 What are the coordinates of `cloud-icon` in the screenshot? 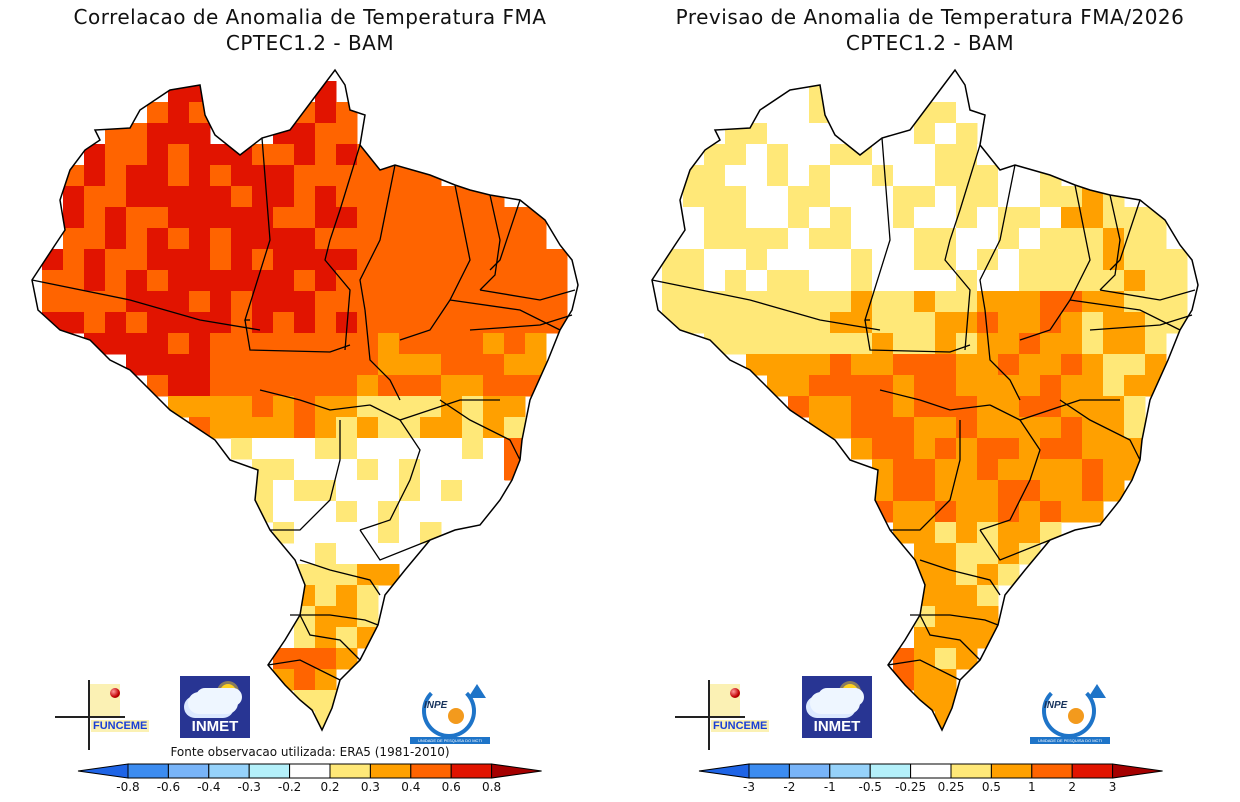 It's located at (835, 703).